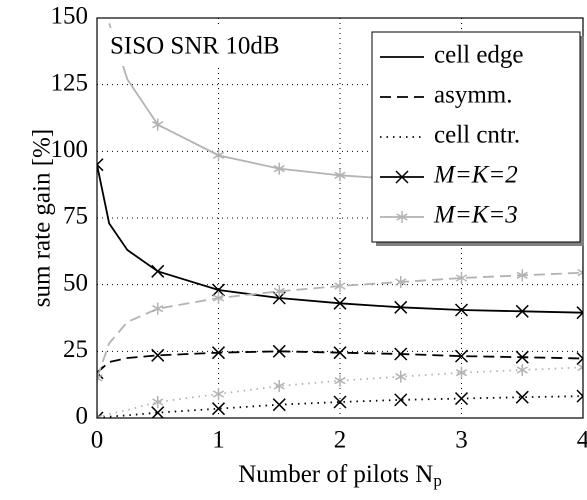 The height and width of the screenshot is (500, 587). What do you see at coordinates (335, 474) in the screenshot?
I see `x-axis-label-text: Number of pilots N` at bounding box center [335, 474].